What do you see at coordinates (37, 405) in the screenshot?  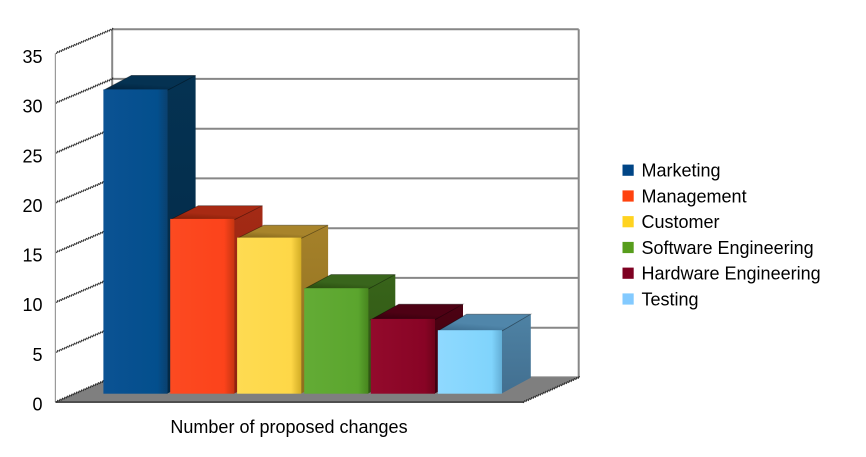 I see `svg-text: 0` at bounding box center [37, 405].